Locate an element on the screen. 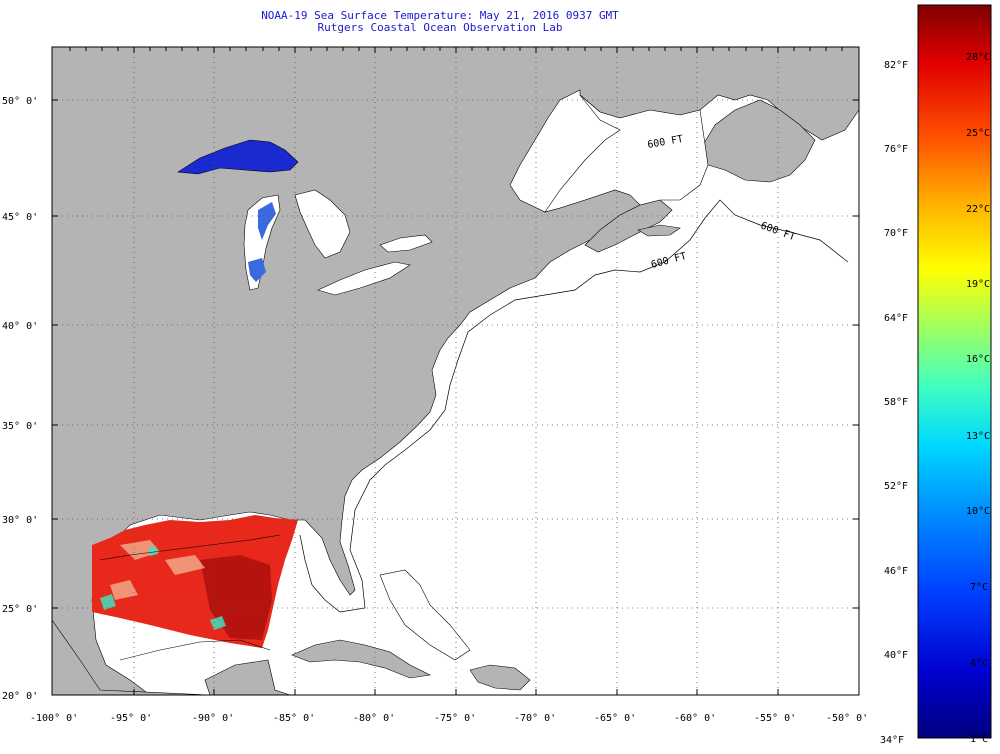 The width and height of the screenshot is (1000, 754). cb-c-label: 10°C is located at coordinates (978, 511).